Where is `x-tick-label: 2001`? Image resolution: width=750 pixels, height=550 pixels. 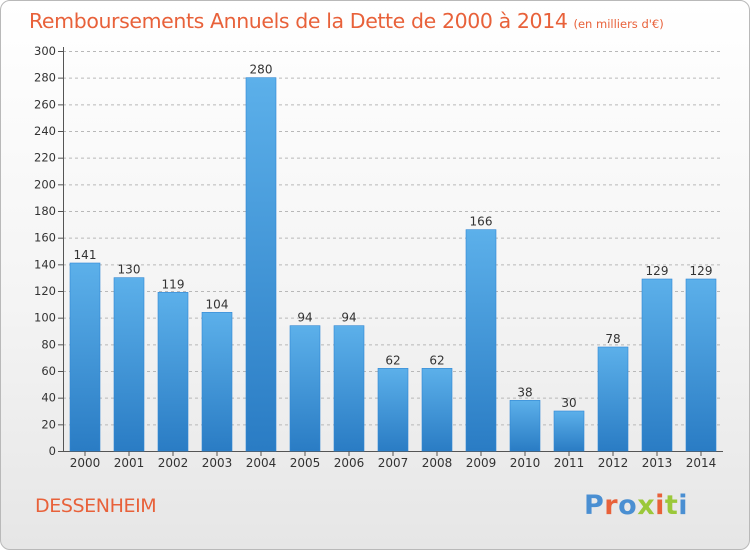 x-tick-label: 2001 is located at coordinates (129, 463).